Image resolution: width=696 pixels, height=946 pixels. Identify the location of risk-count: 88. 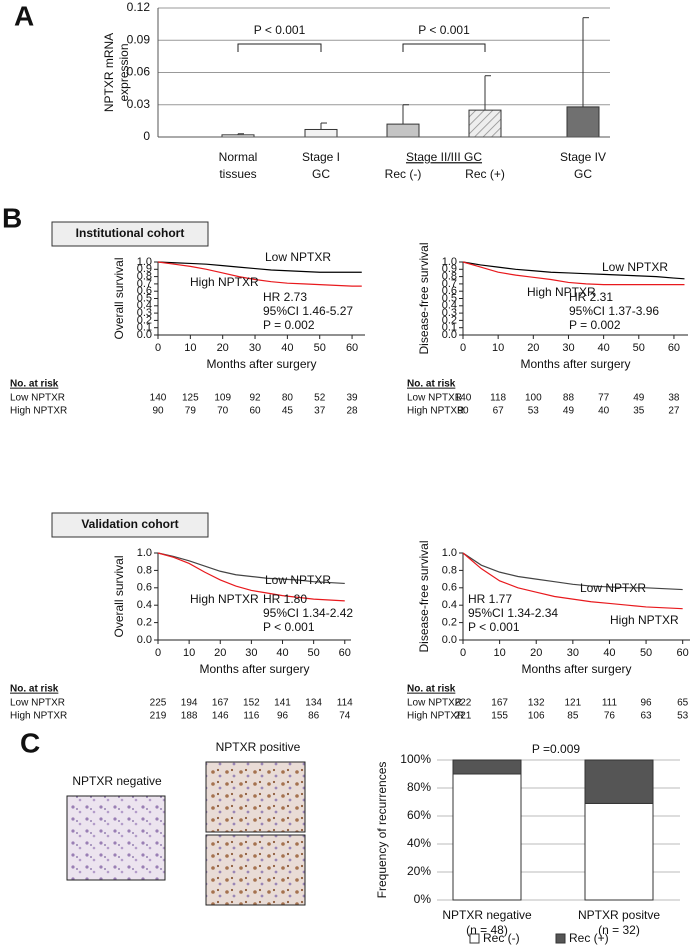
(569, 398).